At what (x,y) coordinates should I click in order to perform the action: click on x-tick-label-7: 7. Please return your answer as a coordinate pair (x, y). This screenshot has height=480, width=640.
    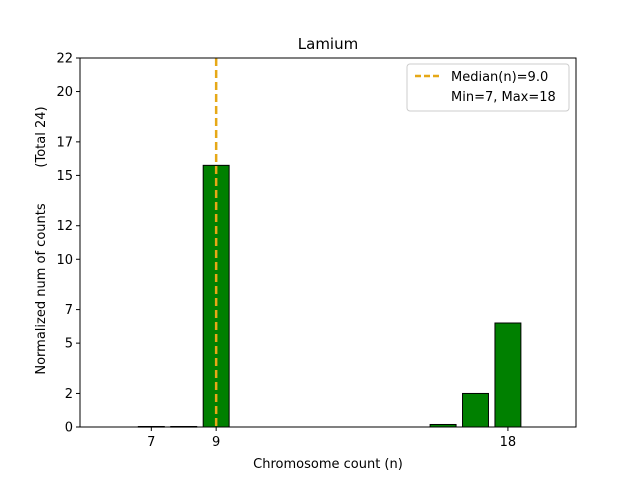
    Looking at the image, I should click on (151, 442).